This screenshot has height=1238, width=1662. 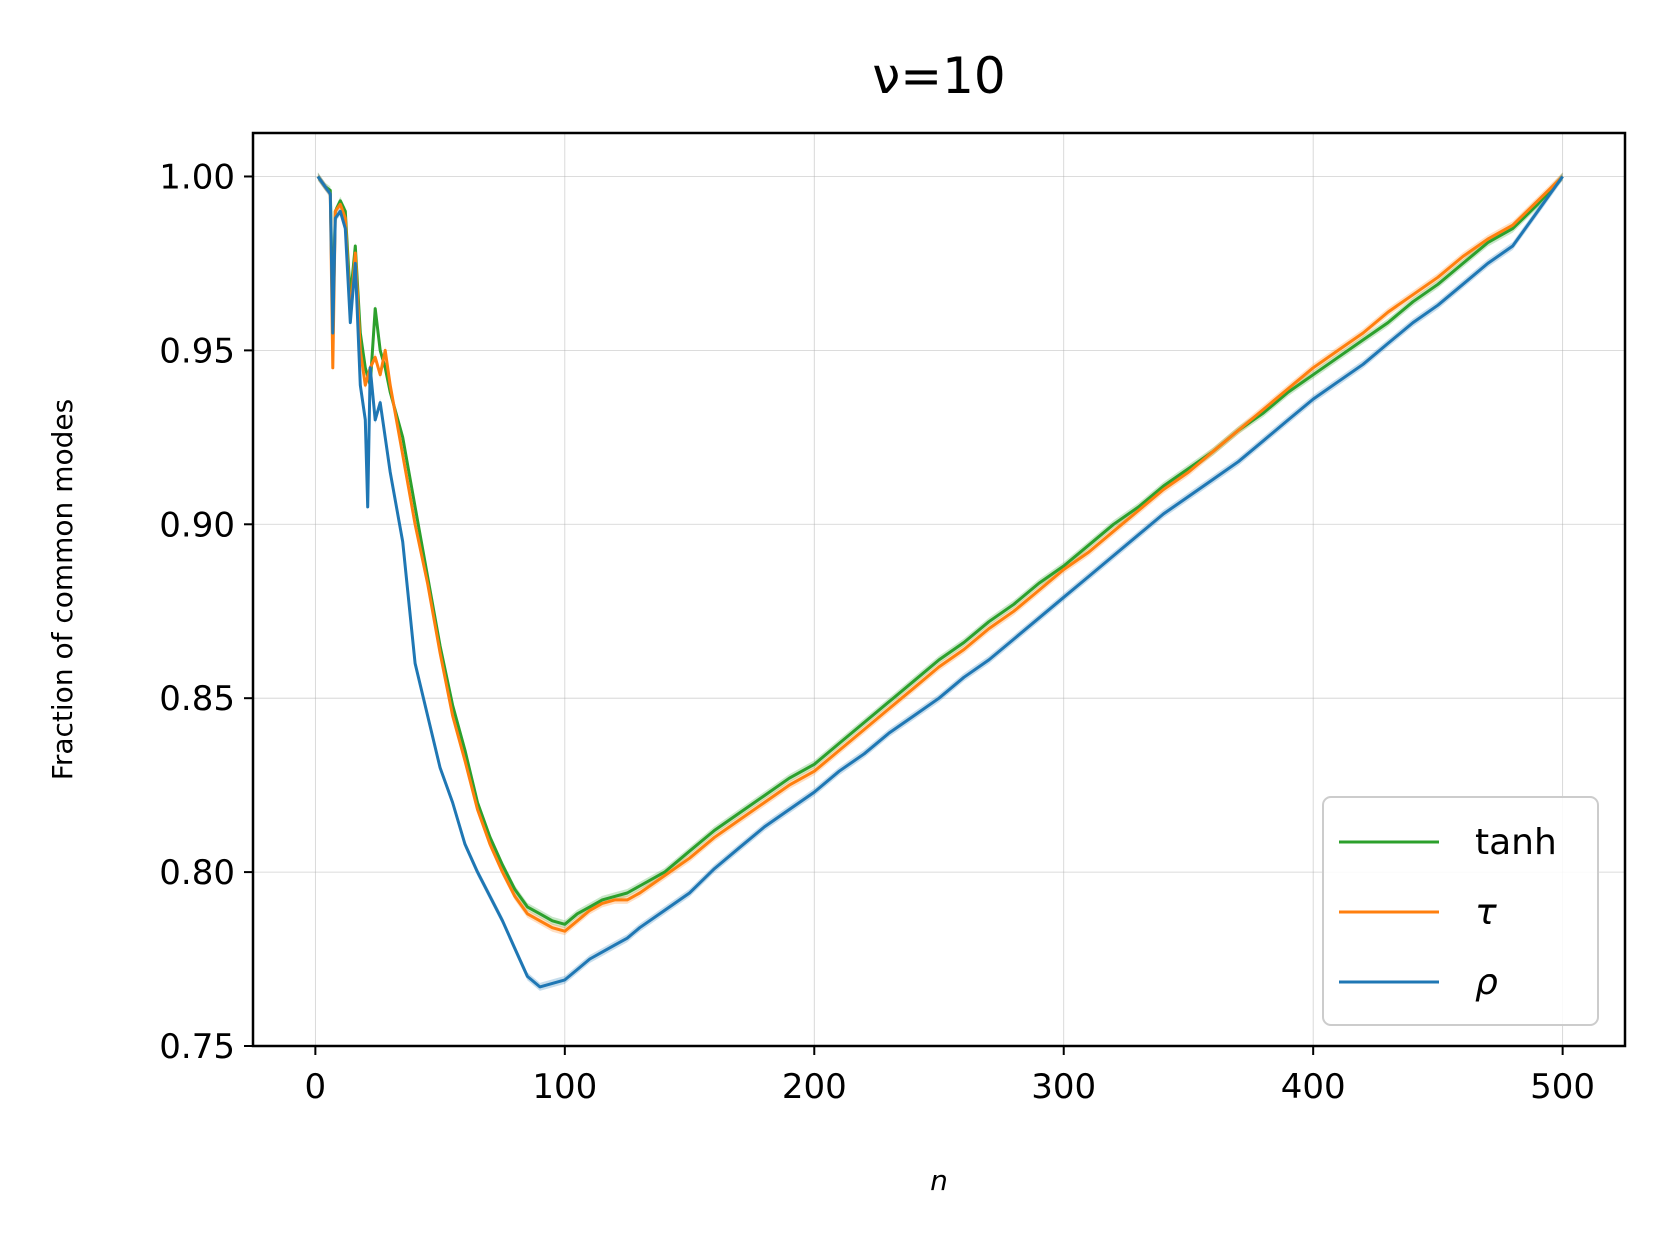 What do you see at coordinates (814, 1087) in the screenshot?
I see `x-tick-label: 200` at bounding box center [814, 1087].